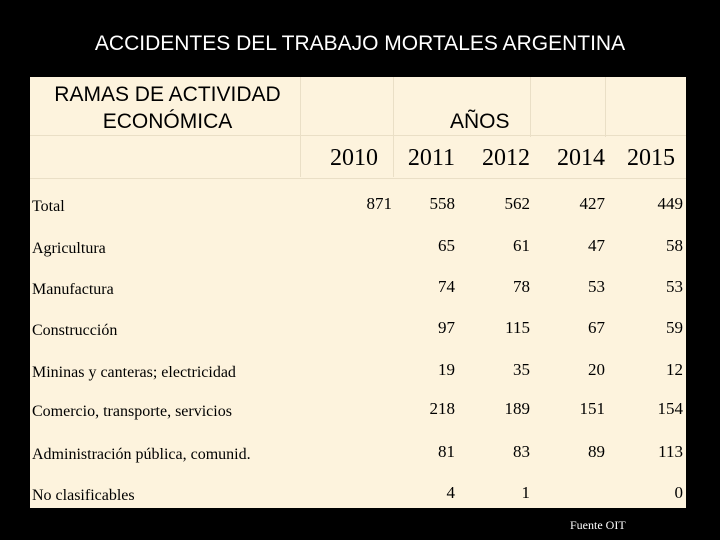 The image size is (720, 540). What do you see at coordinates (517, 408) in the screenshot?
I see `cell-value: 189` at bounding box center [517, 408].